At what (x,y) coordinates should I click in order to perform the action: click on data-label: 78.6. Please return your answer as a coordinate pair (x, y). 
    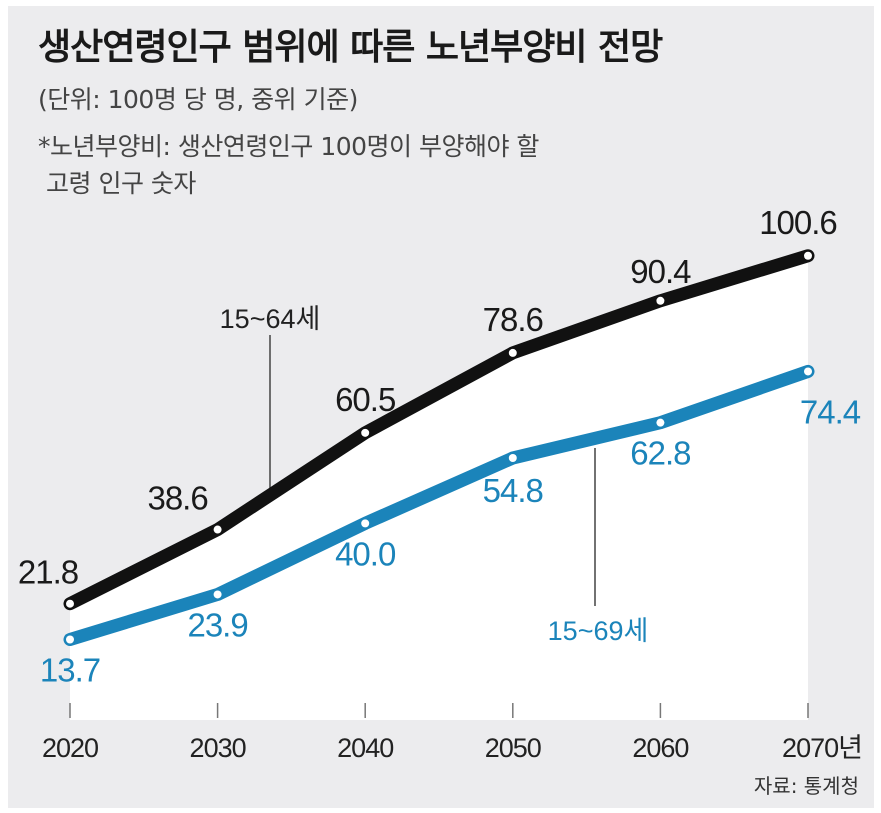
    Looking at the image, I should click on (513, 319).